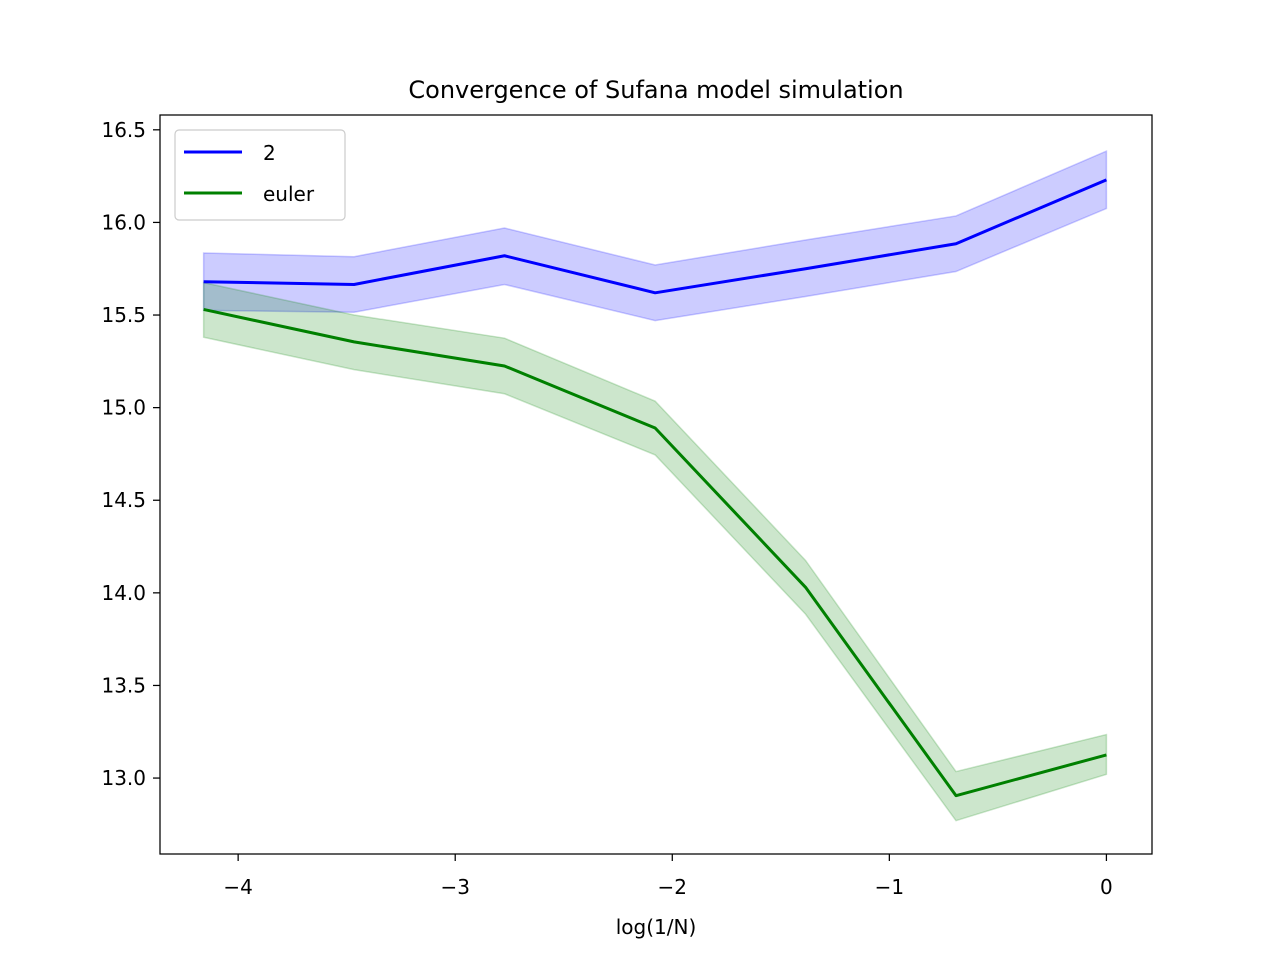 This screenshot has height=960, width=1280. Describe the element at coordinates (672, 887) in the screenshot. I see `x-tick-label: −2` at that location.